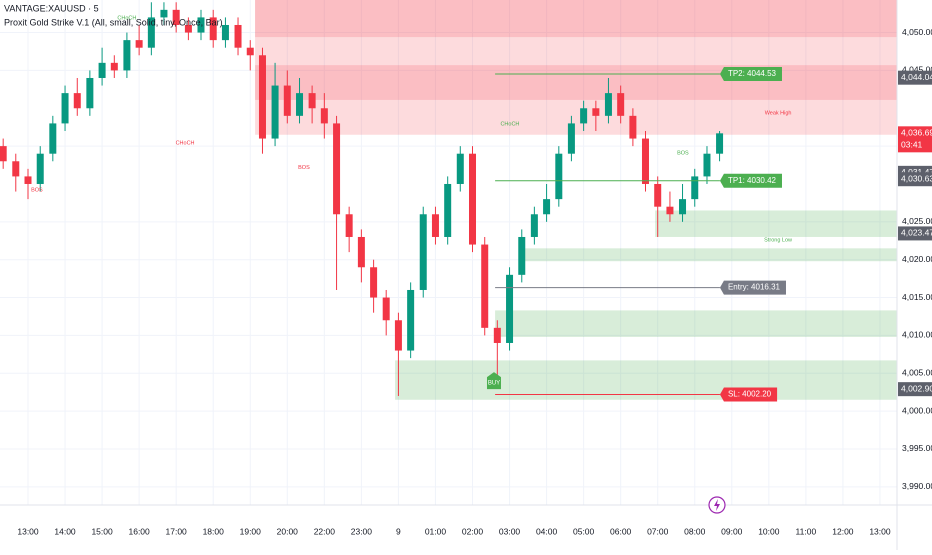 This screenshot has width=932, height=555. What do you see at coordinates (139, 531) in the screenshot?
I see `x-tick-label: 16:00` at bounding box center [139, 531].